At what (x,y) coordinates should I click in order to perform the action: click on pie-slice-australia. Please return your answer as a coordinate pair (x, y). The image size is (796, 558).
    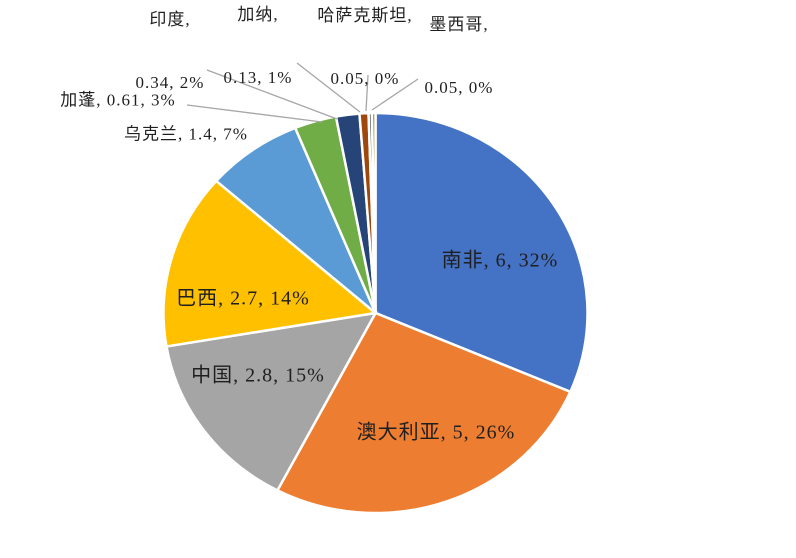
    Looking at the image, I should click on (424, 413).